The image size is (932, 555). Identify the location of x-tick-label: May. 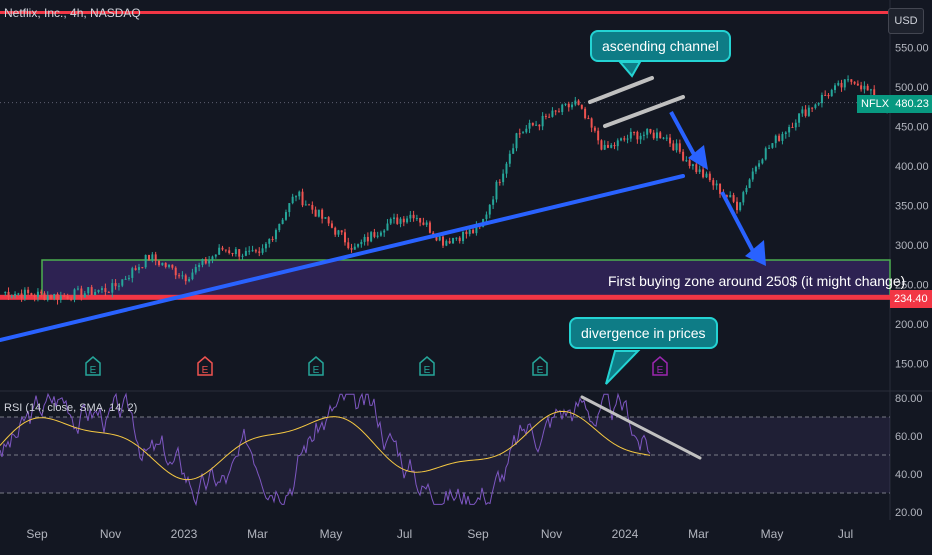
(772, 534).